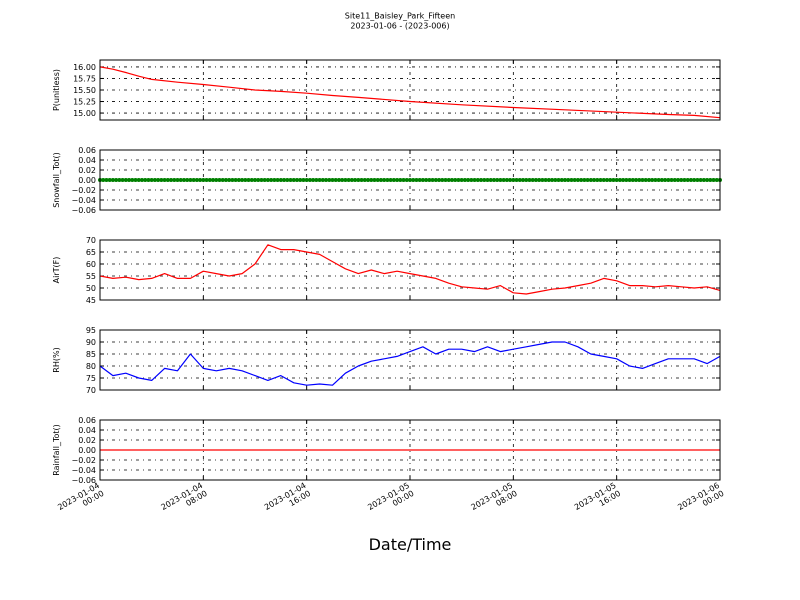 The width and height of the screenshot is (800, 600). I want to click on y-axis-label: Rainfall_Tot(), so click(56, 450).